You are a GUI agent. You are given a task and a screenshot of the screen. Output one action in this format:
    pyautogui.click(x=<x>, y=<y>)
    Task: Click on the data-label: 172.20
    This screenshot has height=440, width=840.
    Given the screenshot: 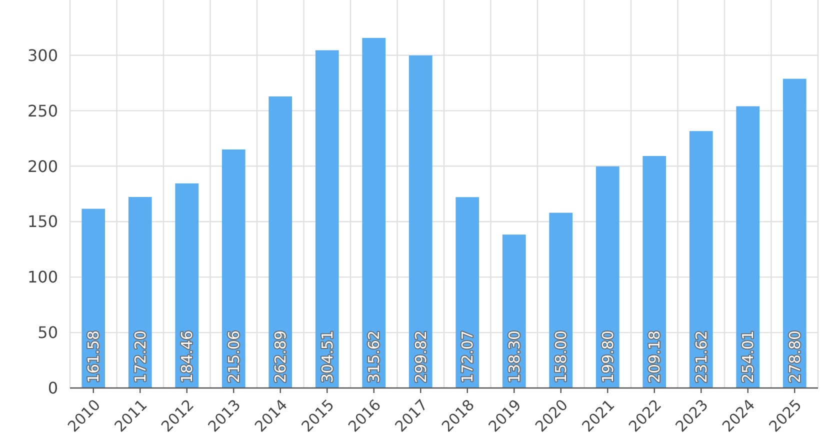 What is the action you would take?
    pyautogui.click(x=140, y=356)
    